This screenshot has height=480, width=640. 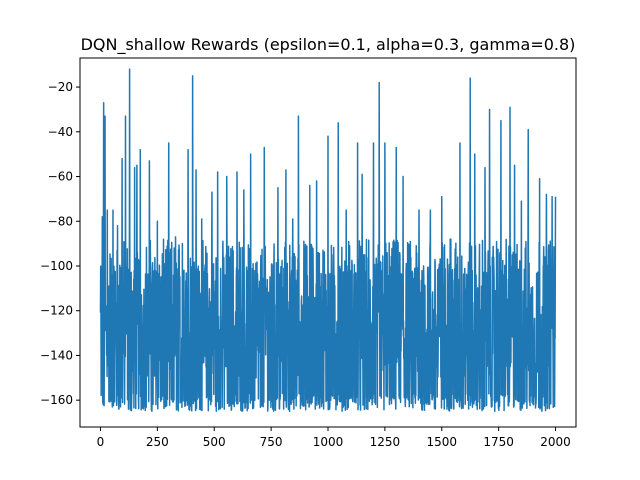 What do you see at coordinates (56, 355) in the screenshot?
I see `y-tick-label: −140` at bounding box center [56, 355].